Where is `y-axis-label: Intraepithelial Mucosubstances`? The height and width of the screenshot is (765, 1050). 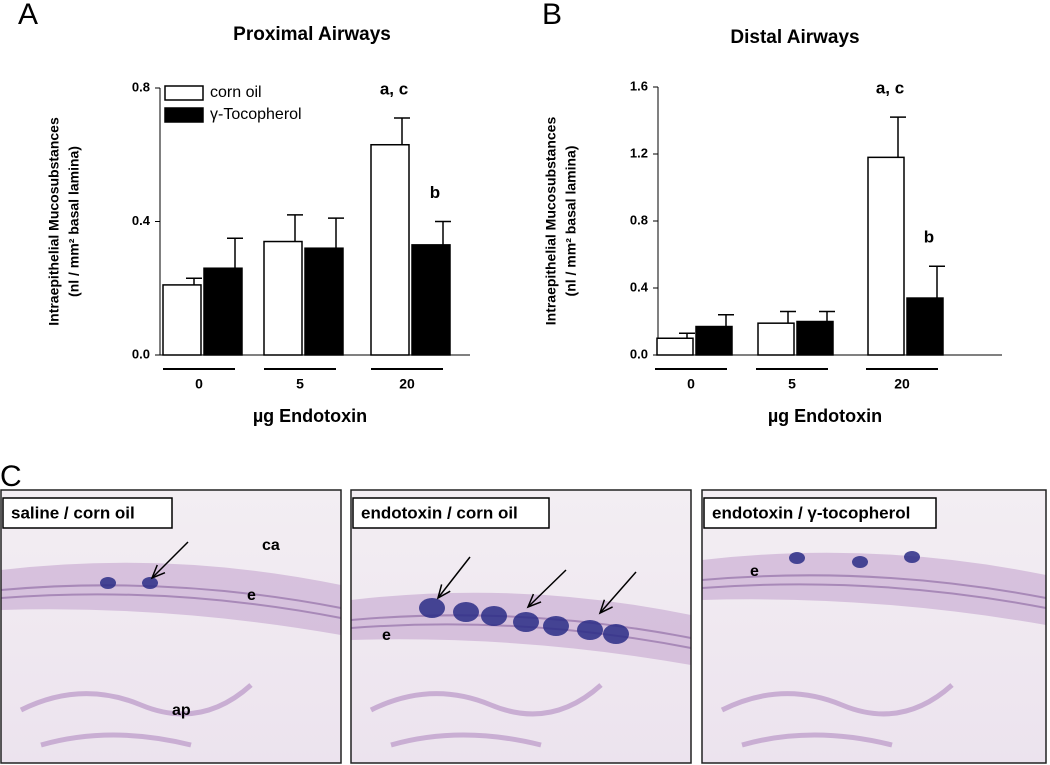
y-axis-label: Intraepithelial Mucosubstances is located at coordinates (54, 221).